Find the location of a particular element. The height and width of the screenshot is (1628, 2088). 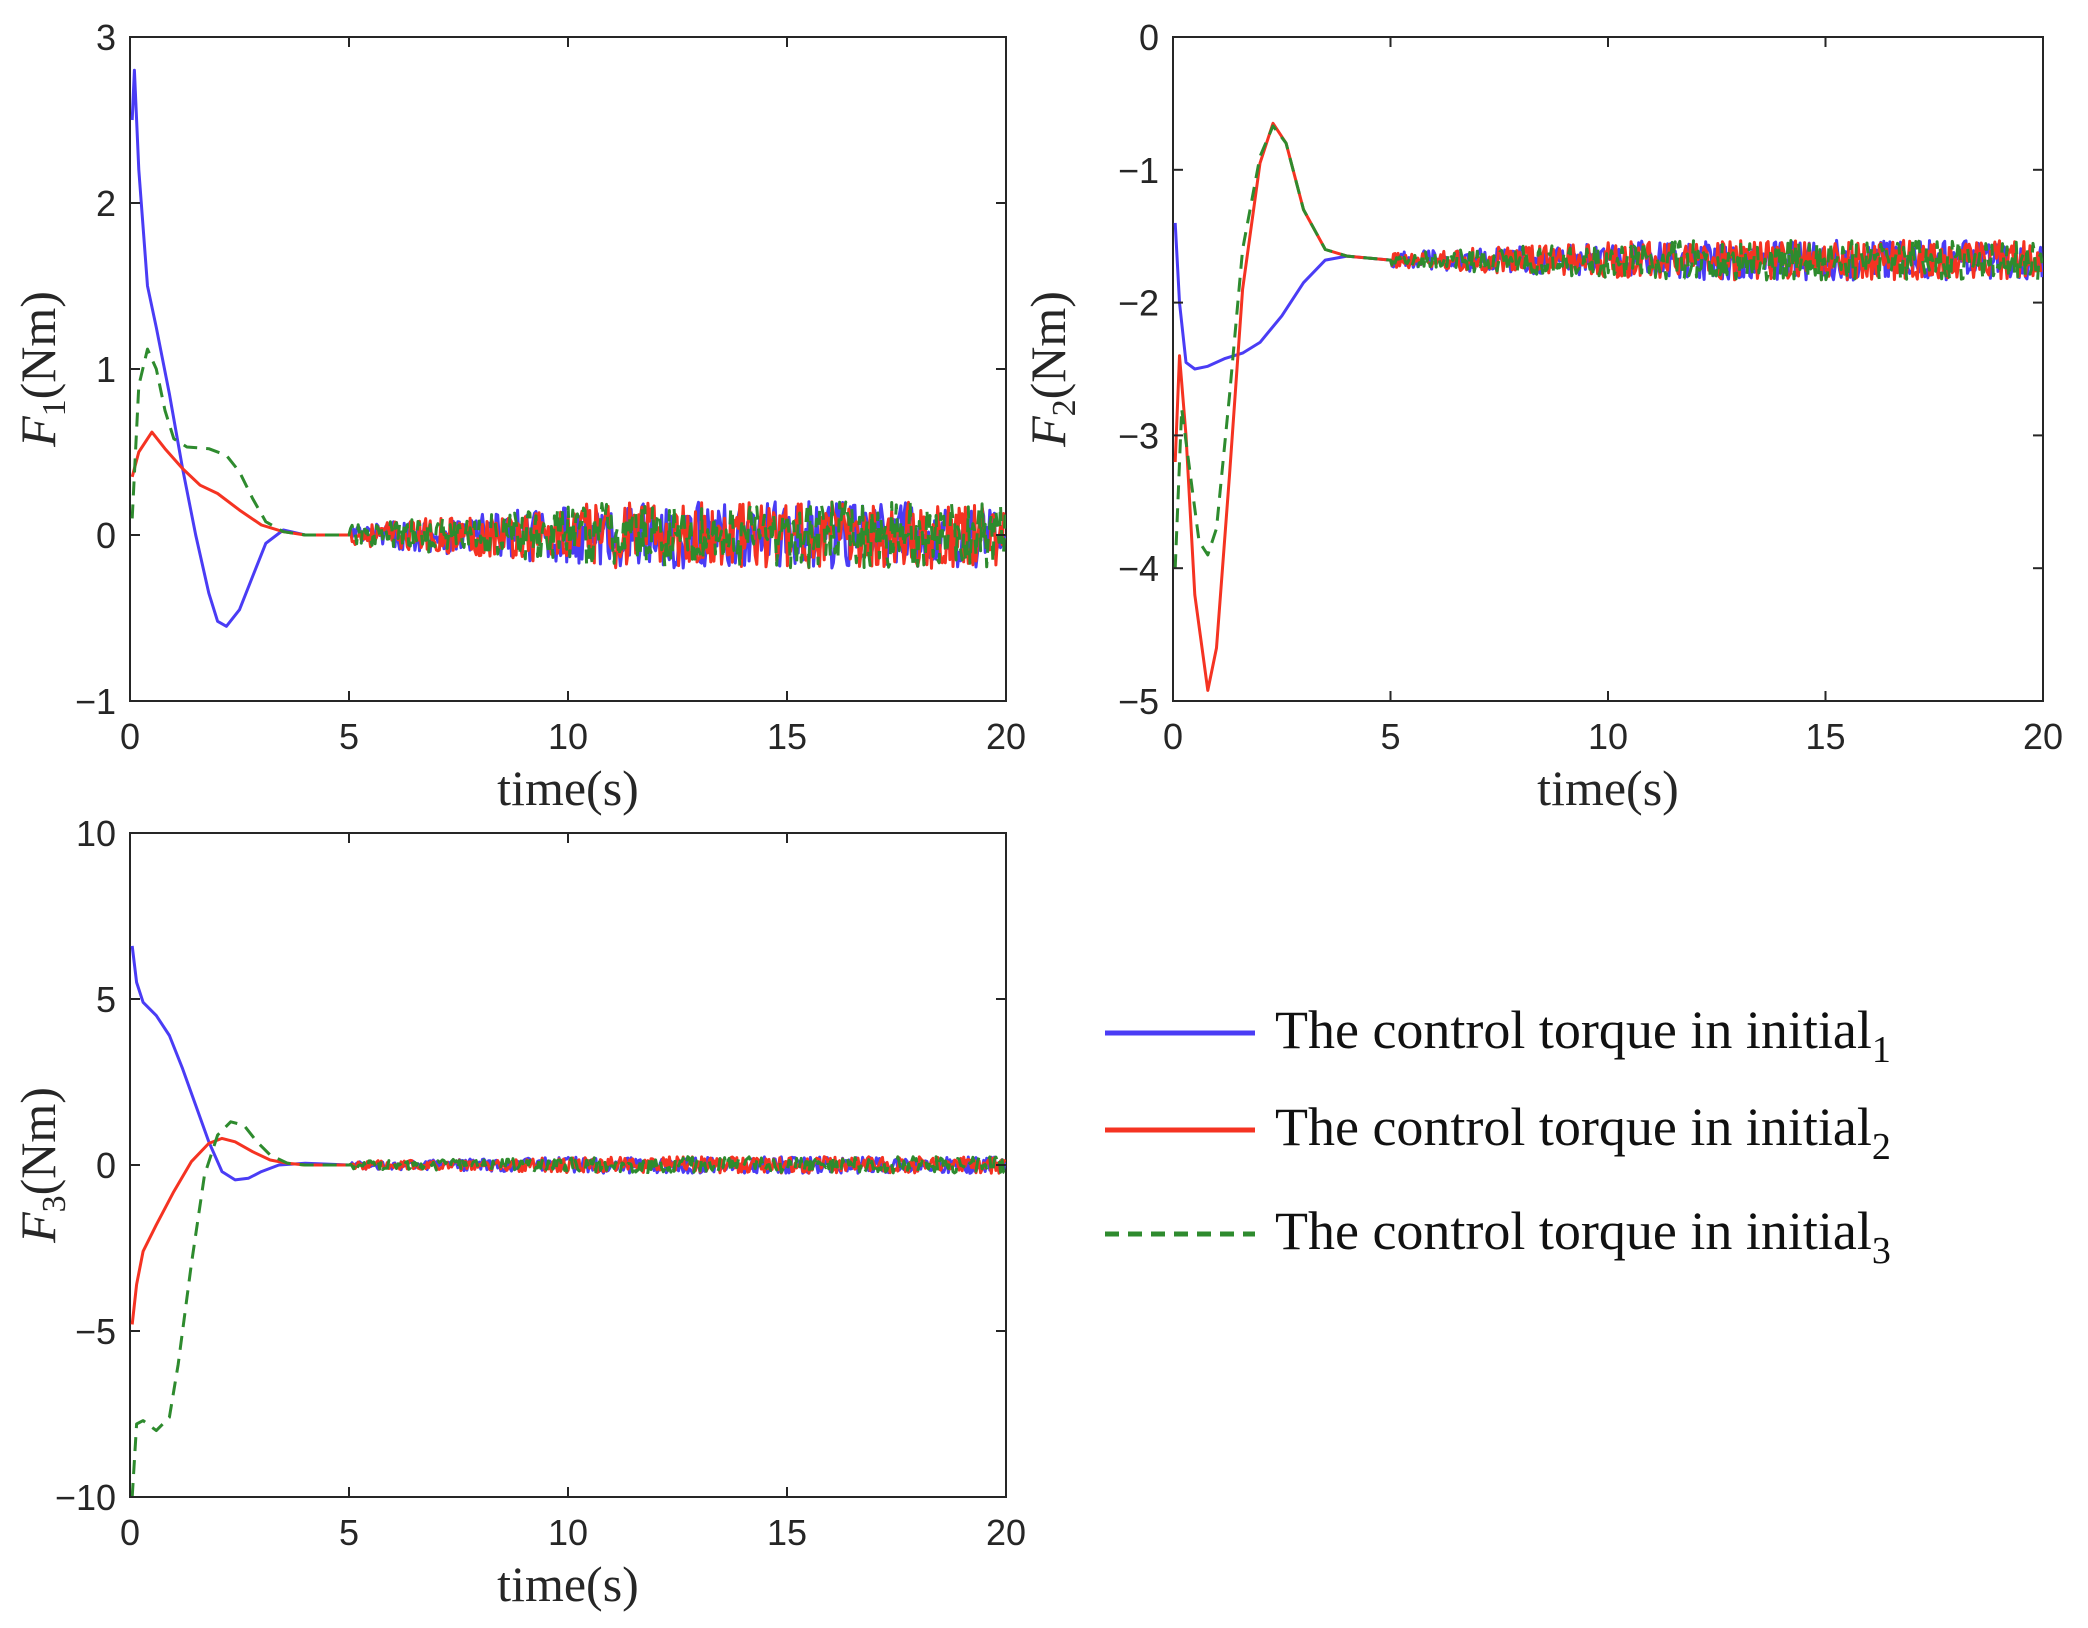

x-tick-label-3-1: 5 is located at coordinates (349, 1532).